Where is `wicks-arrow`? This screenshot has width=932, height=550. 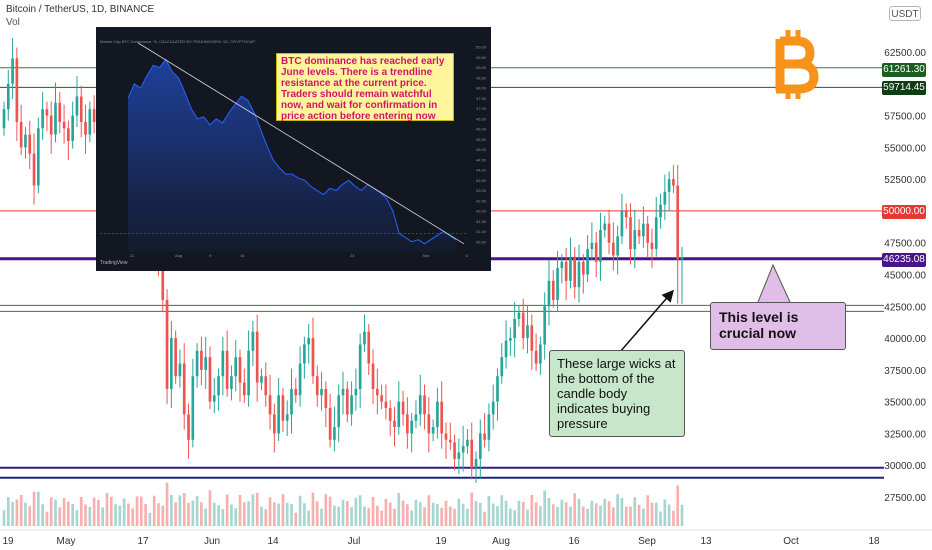
wicks-arrow is located at coordinates (646, 321).